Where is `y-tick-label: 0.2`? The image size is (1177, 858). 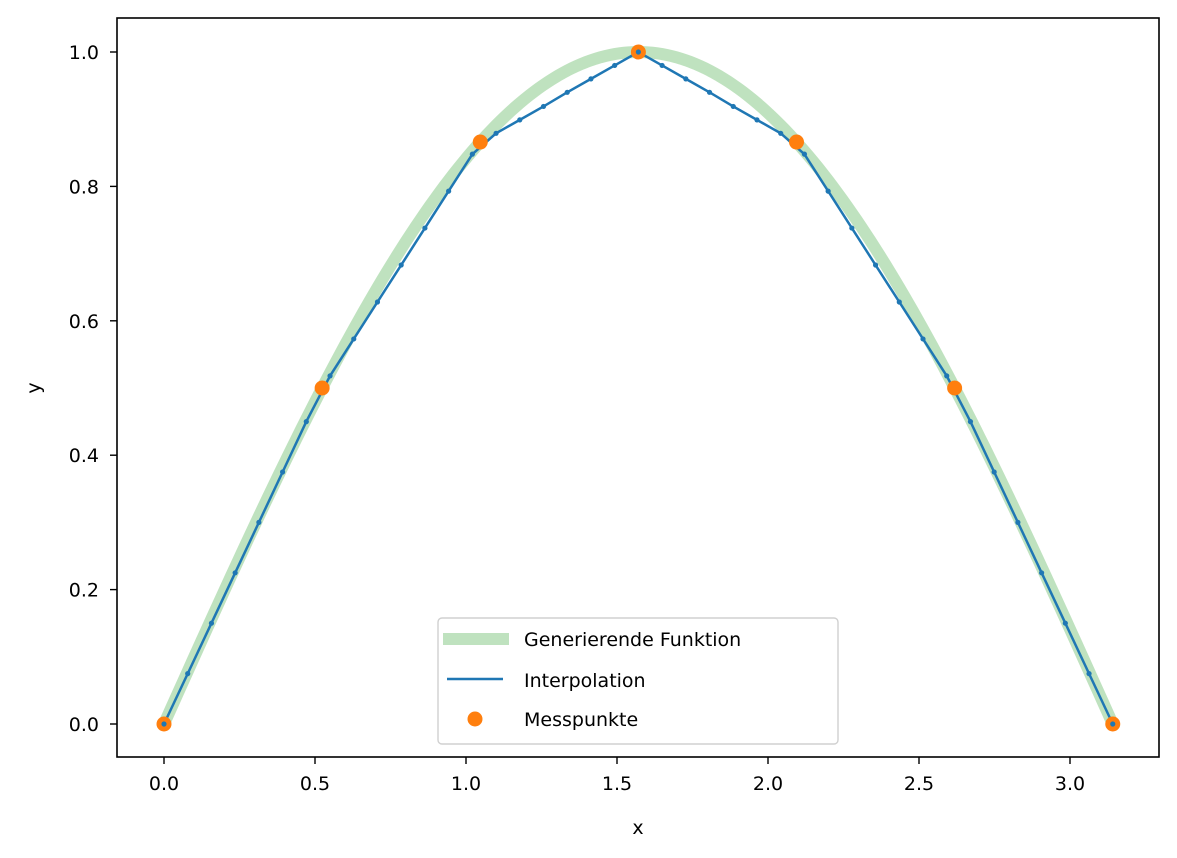 y-tick-label: 0.2 is located at coordinates (84, 591).